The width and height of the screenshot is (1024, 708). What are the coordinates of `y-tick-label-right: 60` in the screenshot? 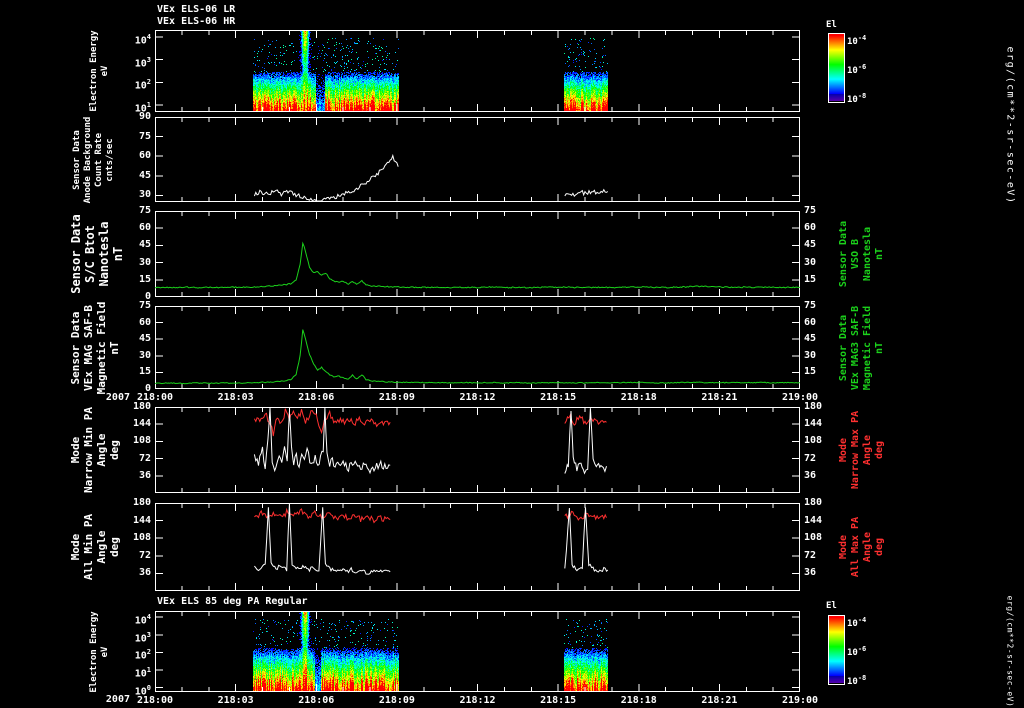 It's located at (810, 322).